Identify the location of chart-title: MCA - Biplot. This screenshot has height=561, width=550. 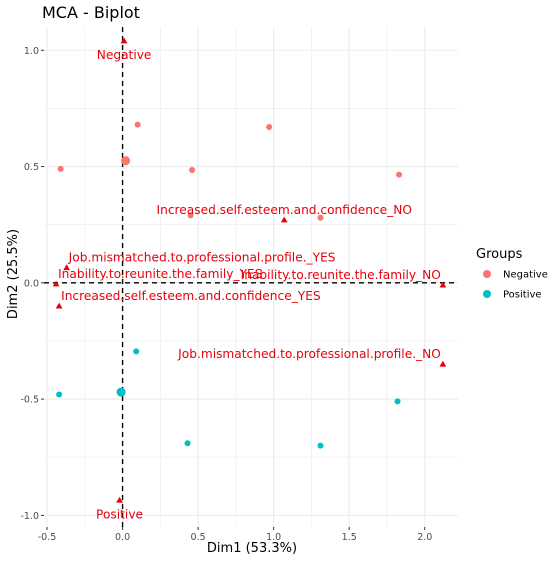
(91, 12).